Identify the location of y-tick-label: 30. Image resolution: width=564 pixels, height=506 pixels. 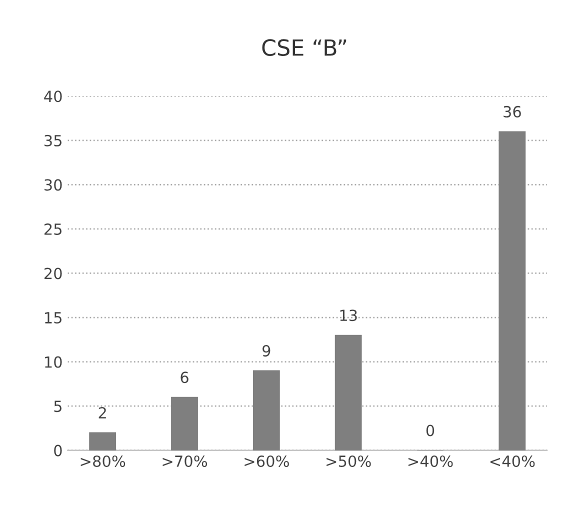
(53, 185).